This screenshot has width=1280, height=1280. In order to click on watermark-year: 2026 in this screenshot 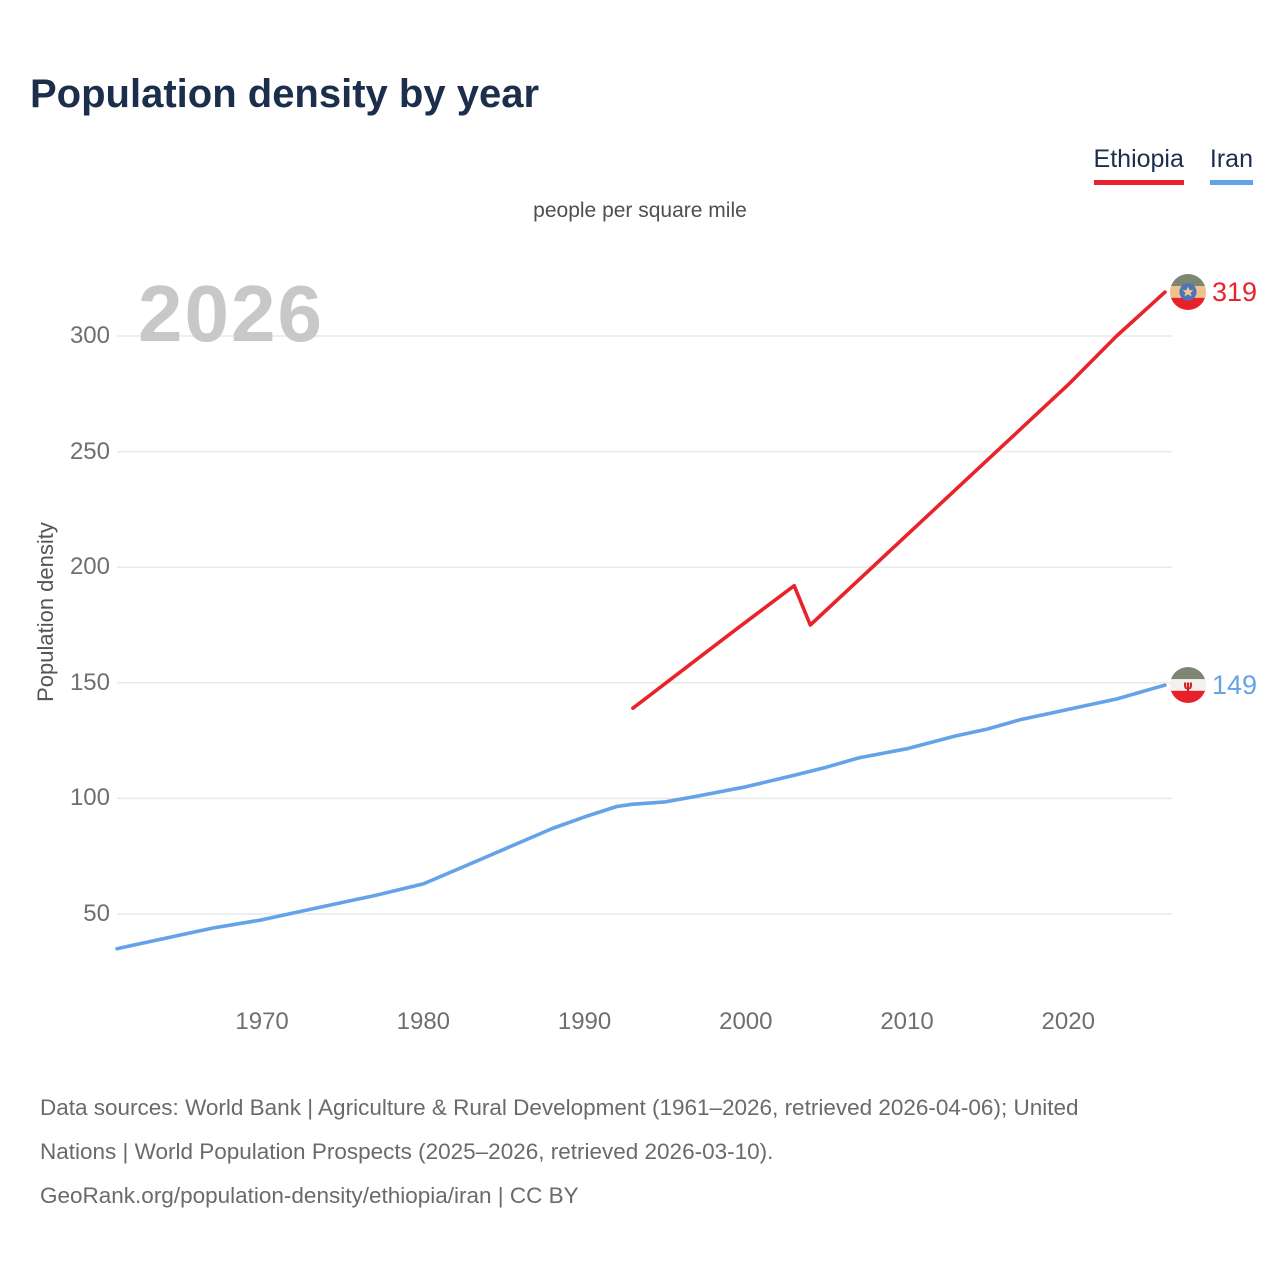, I will do `click(231, 313)`.